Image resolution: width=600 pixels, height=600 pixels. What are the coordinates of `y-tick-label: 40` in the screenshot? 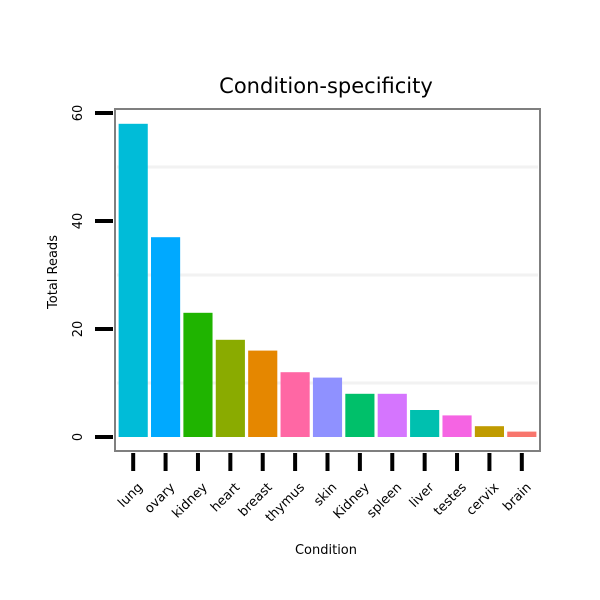 It's located at (78, 221).